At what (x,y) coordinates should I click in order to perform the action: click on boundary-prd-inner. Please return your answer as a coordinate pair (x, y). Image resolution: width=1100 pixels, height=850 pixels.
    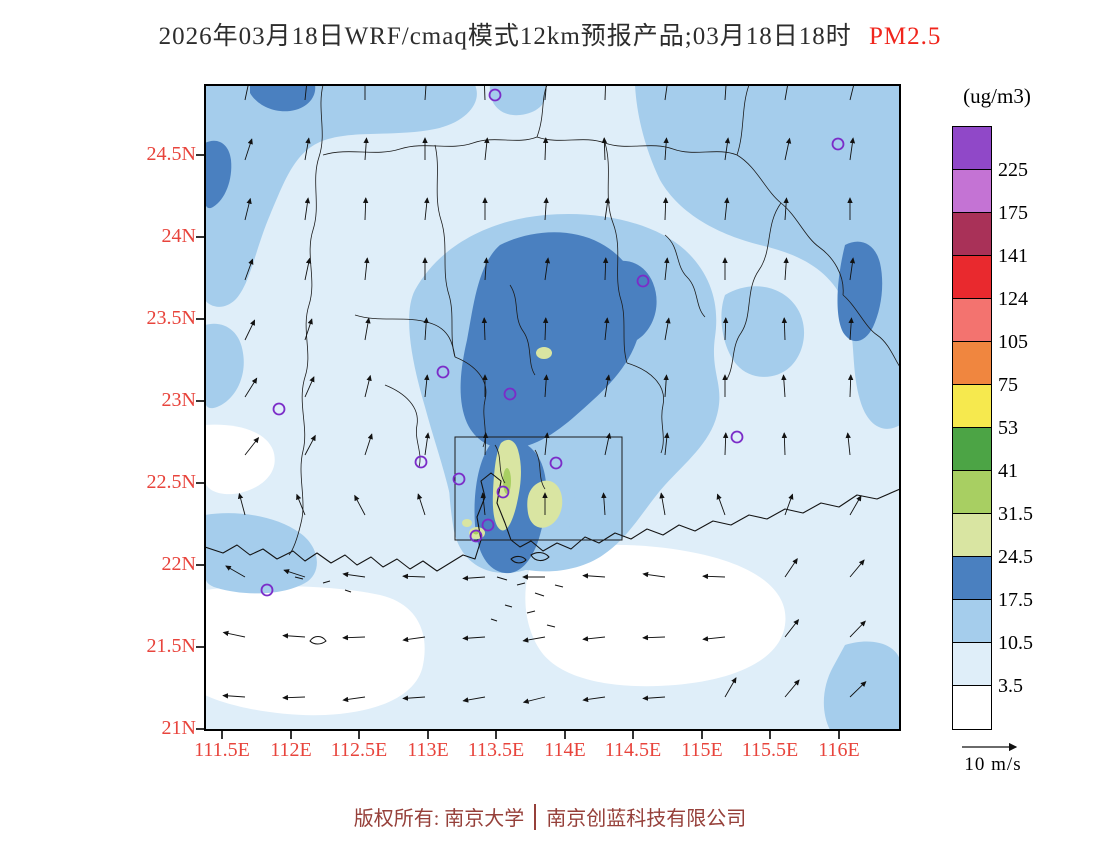
    Looking at the image, I should click on (520, 467).